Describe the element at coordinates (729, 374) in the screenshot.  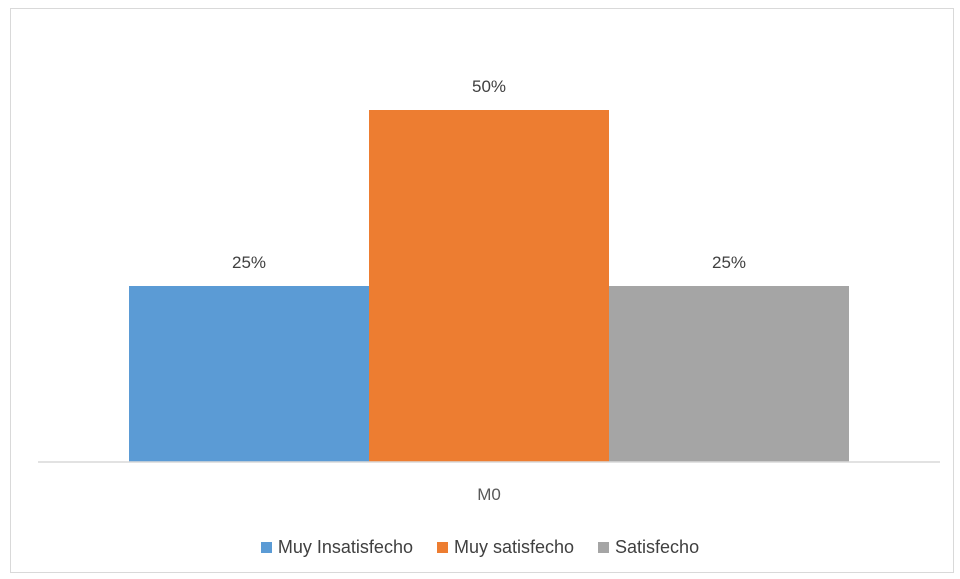
I see `bar-satisfecho` at that location.